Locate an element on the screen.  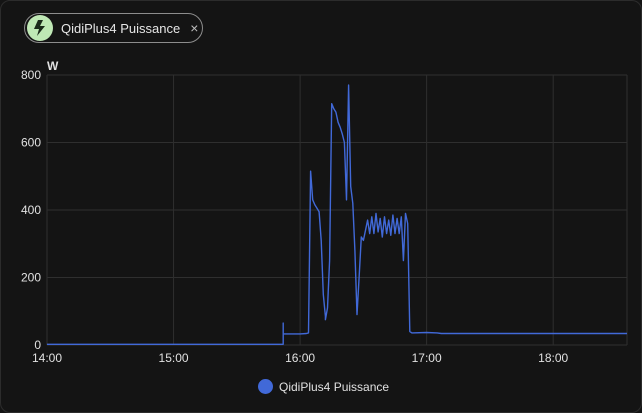
entity-chip: QidiPlus4 Puissance × is located at coordinates (113, 28).